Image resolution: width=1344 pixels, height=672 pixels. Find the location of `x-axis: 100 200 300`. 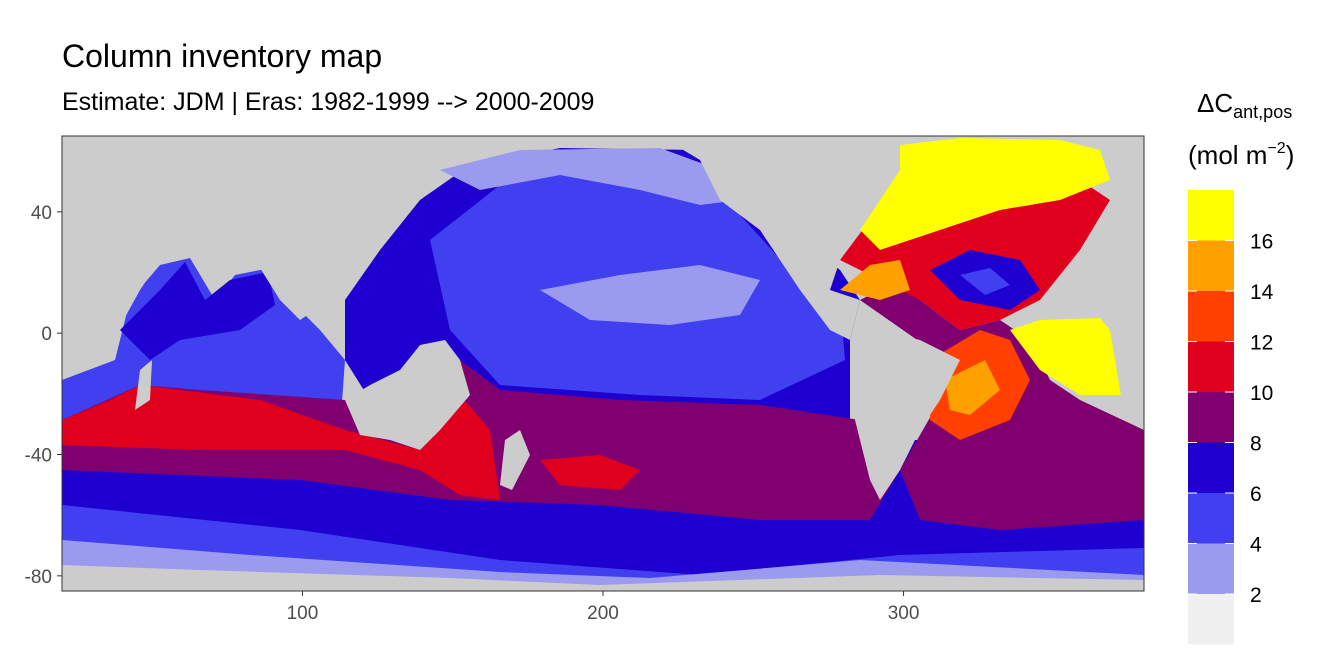

x-axis: 100 200 300 is located at coordinates (603, 607).